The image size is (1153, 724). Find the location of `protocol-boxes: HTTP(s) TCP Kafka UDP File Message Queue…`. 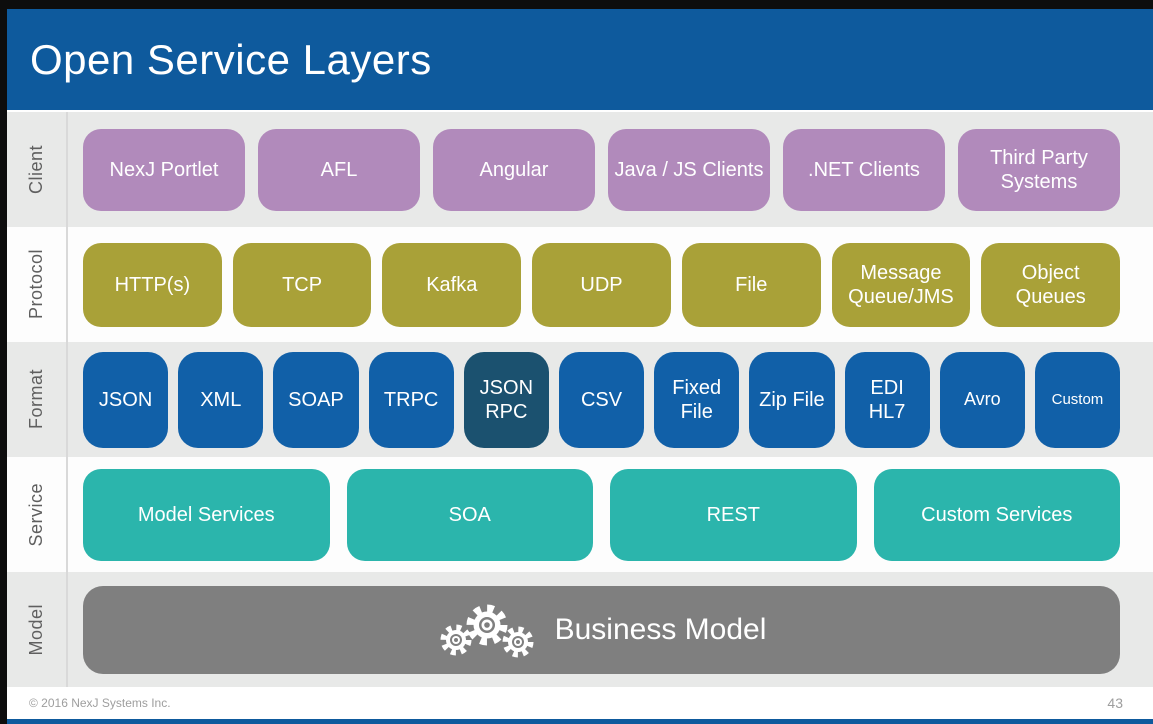

protocol-boxes: HTTP(s) TCP Kafka UDP File Message Queue… is located at coordinates (610, 284).